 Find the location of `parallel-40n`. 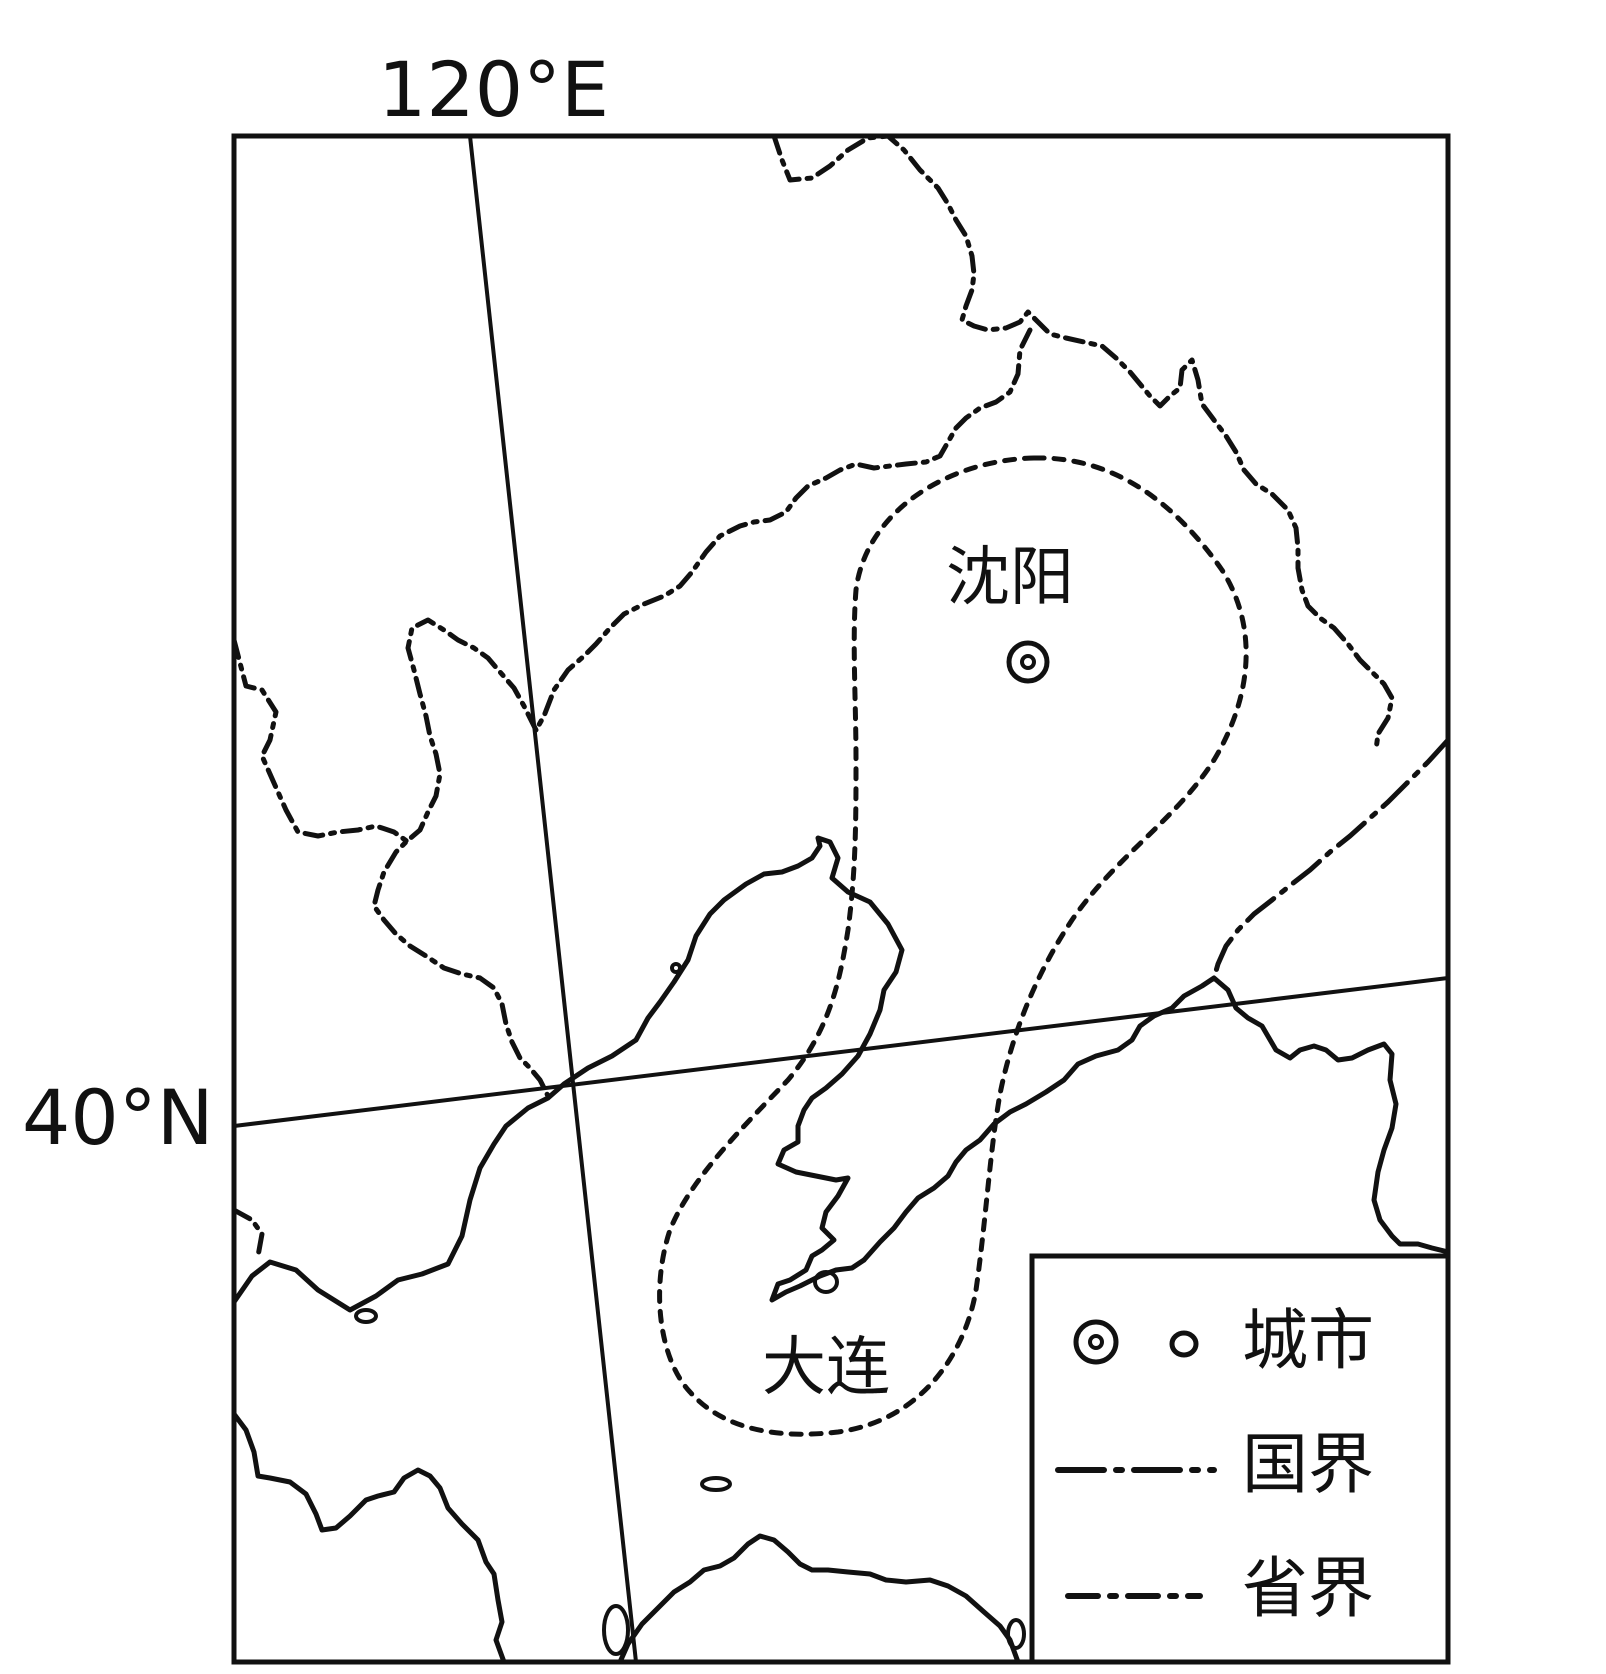

parallel-40n is located at coordinates (841, 1052).